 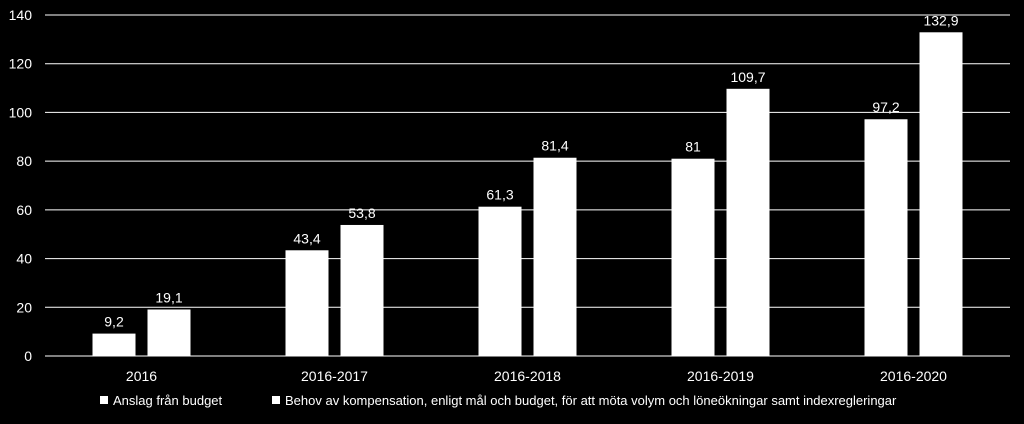 What do you see at coordinates (913, 376) in the screenshot?
I see `x-tick-label: 2016-2020` at bounding box center [913, 376].